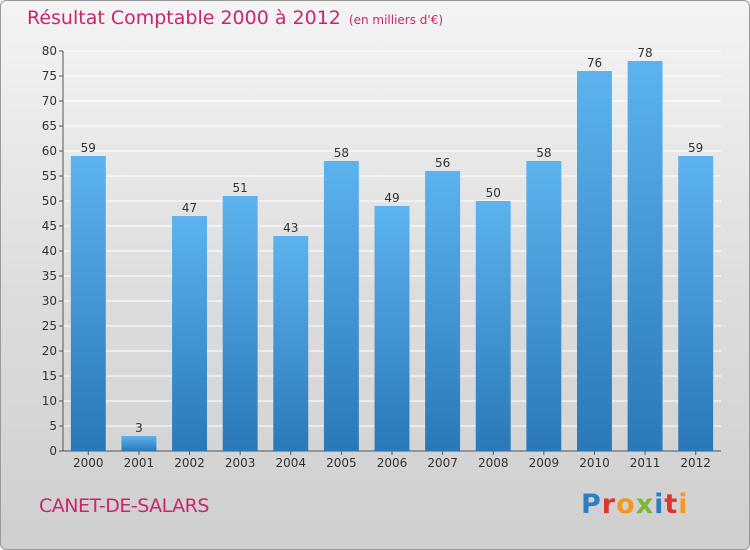 The width and height of the screenshot is (750, 550). Describe the element at coordinates (49, 51) in the screenshot. I see `y-tick-label: 80` at that location.